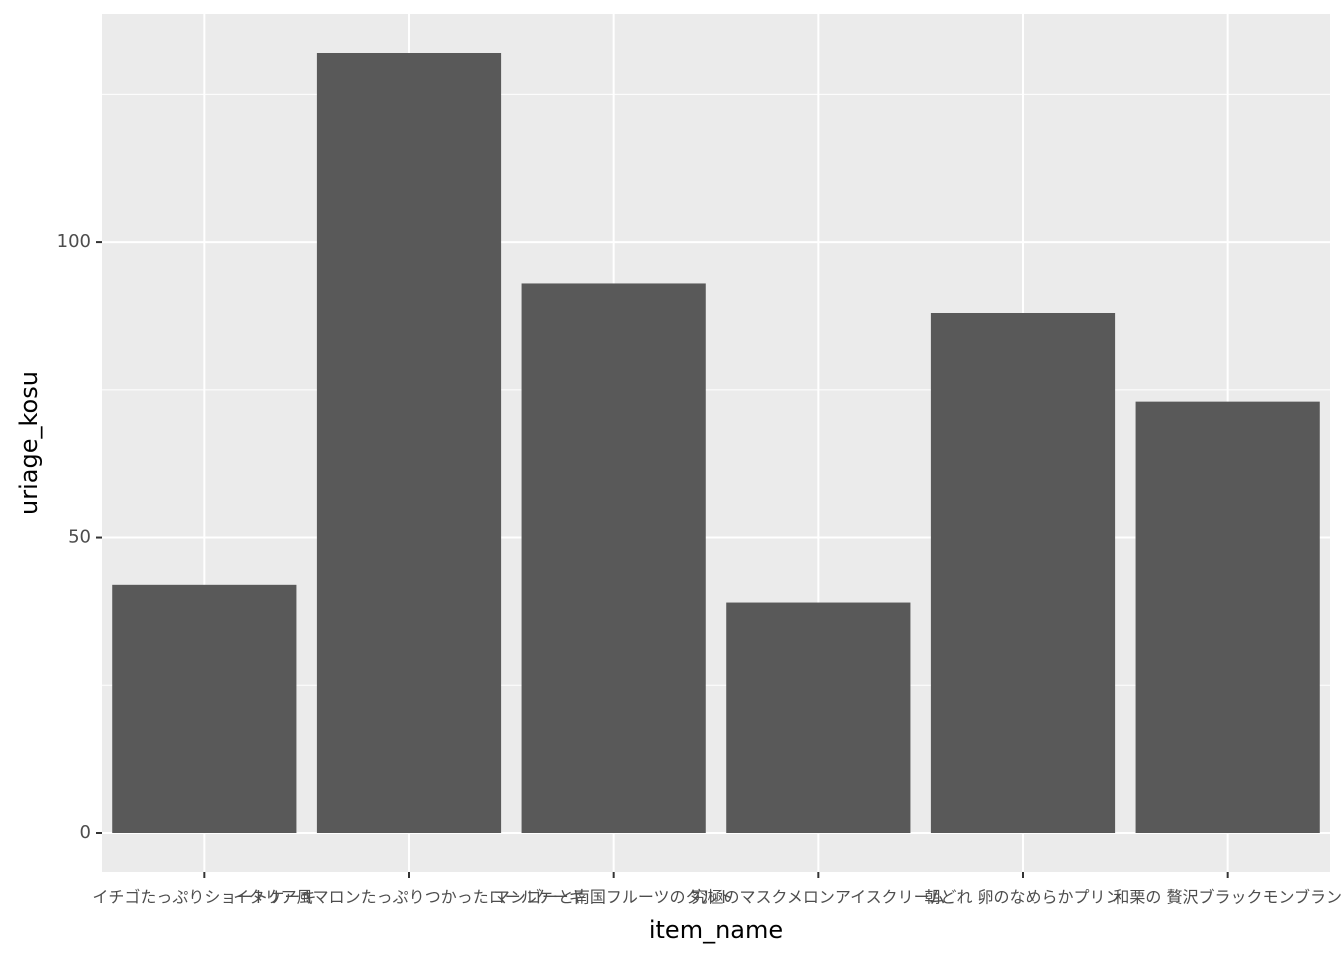 The width and height of the screenshot is (1344, 960). Describe the element at coordinates (614, 897) in the screenshot. I see `x-tick-label: マンゴーと南国フルーツのタルト` at that location.